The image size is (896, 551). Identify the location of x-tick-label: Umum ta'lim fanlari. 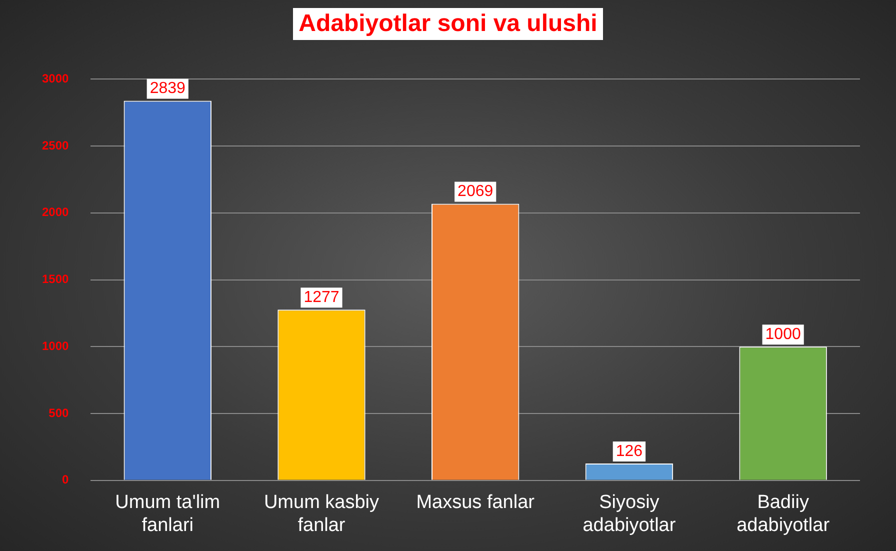
(167, 514).